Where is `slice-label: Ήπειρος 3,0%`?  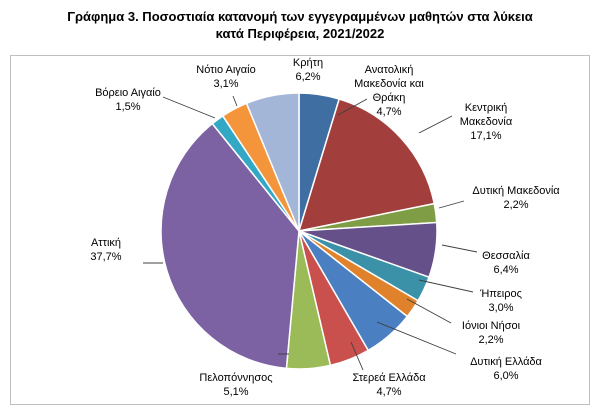
slice-label: Ήπειρος 3,0% is located at coordinates (500, 301).